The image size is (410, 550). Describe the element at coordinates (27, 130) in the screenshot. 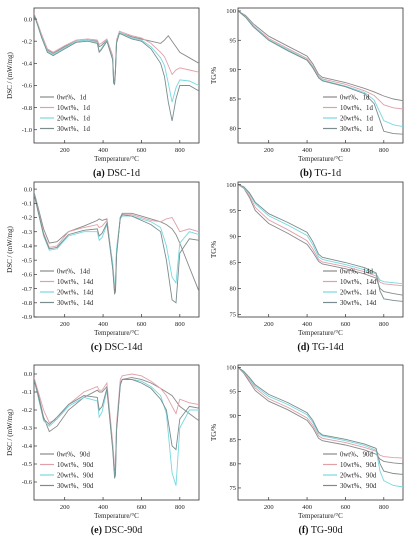

I see `y-tick-label: -1.0` at that location.